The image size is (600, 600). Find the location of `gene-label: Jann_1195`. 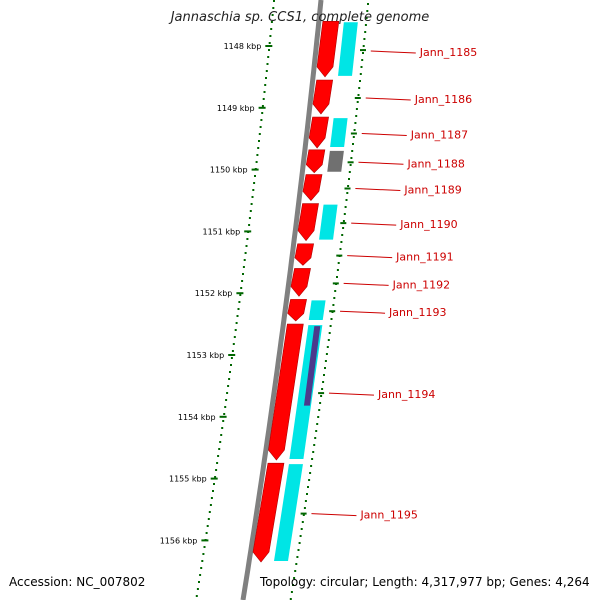

gene-label: Jann_1195 is located at coordinates (388, 515).